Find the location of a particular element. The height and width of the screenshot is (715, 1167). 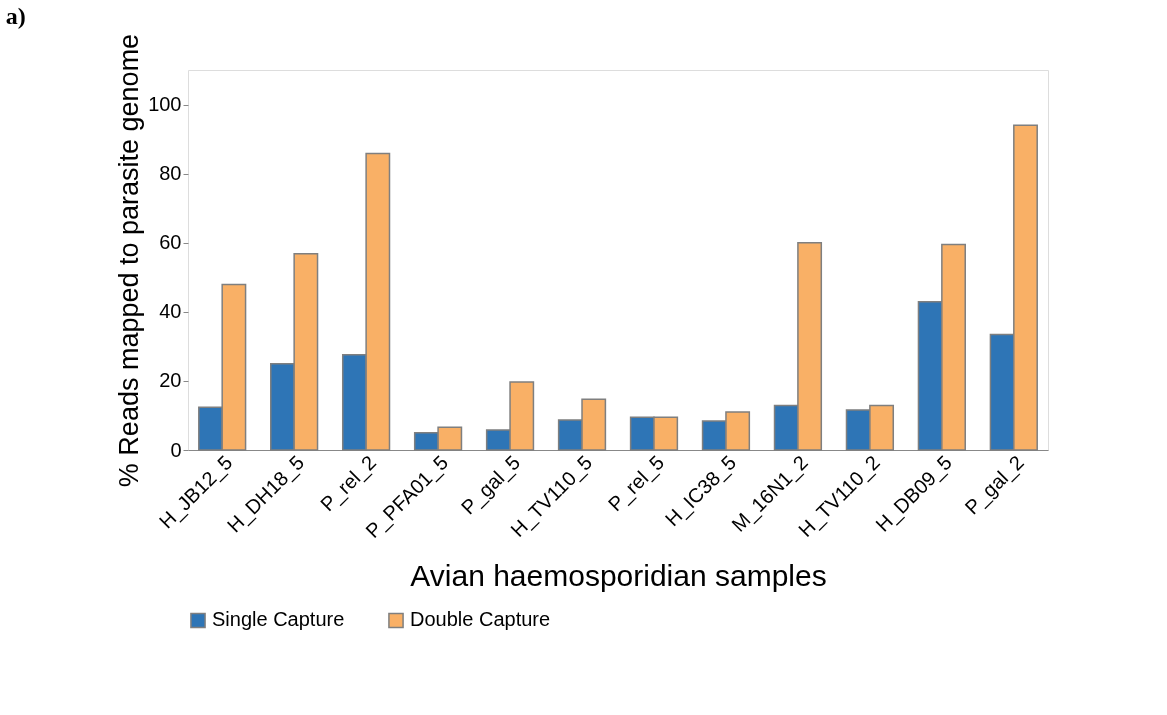

legend-label: Double Capture is located at coordinates (480, 619).